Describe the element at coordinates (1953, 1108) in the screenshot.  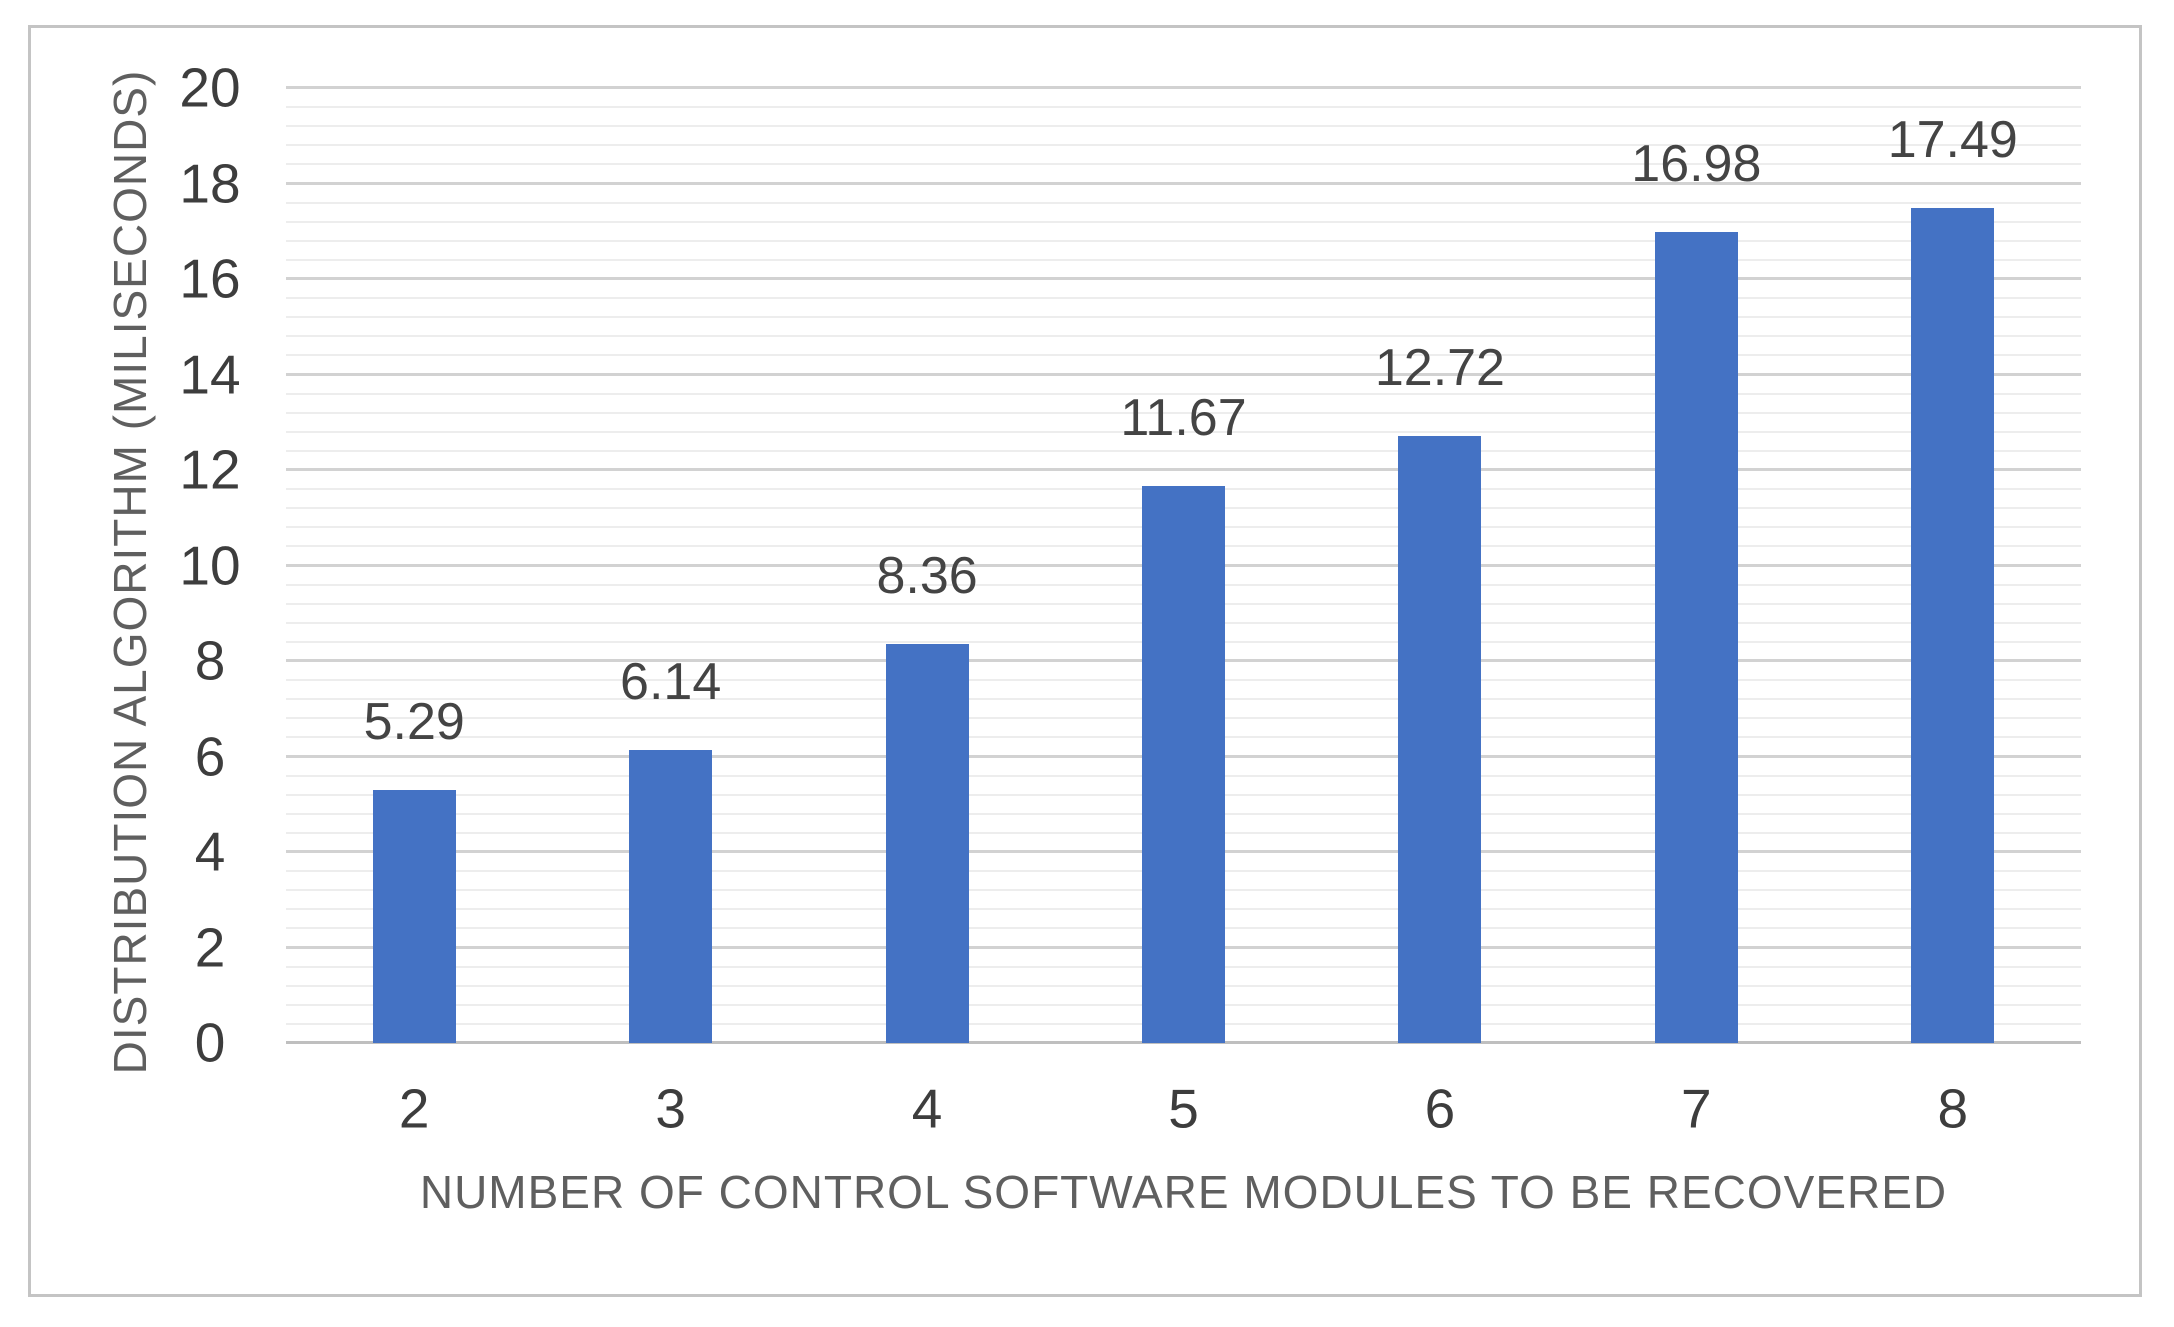
I see `x-category-label: 8` at that location.